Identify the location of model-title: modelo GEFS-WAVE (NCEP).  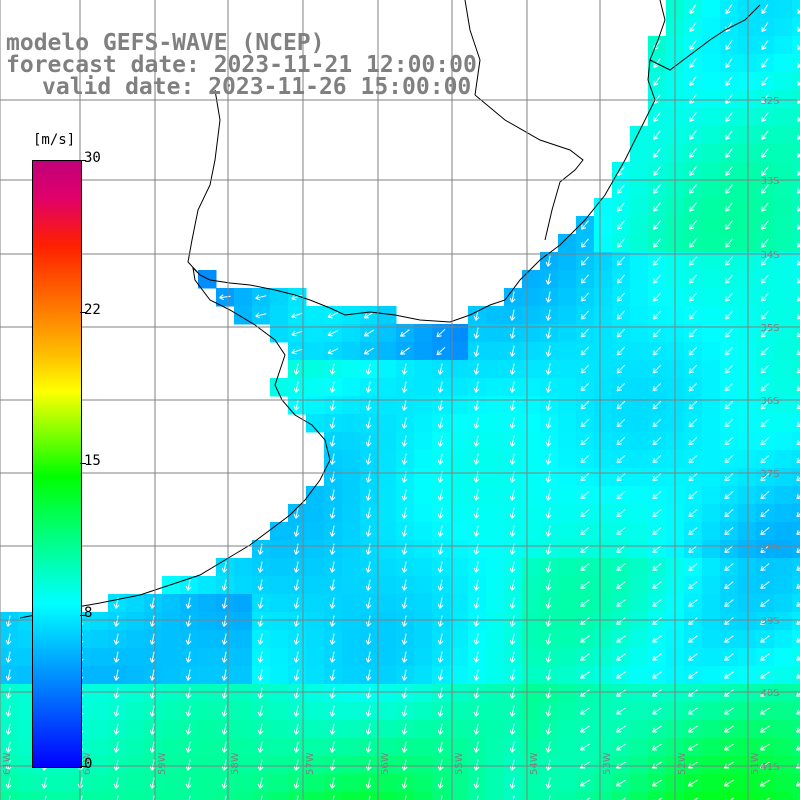
(165, 43).